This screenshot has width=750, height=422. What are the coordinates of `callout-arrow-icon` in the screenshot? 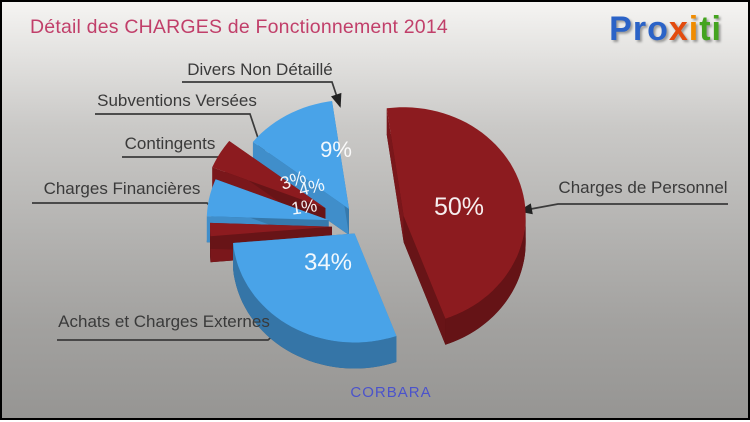 It's located at (336, 100).